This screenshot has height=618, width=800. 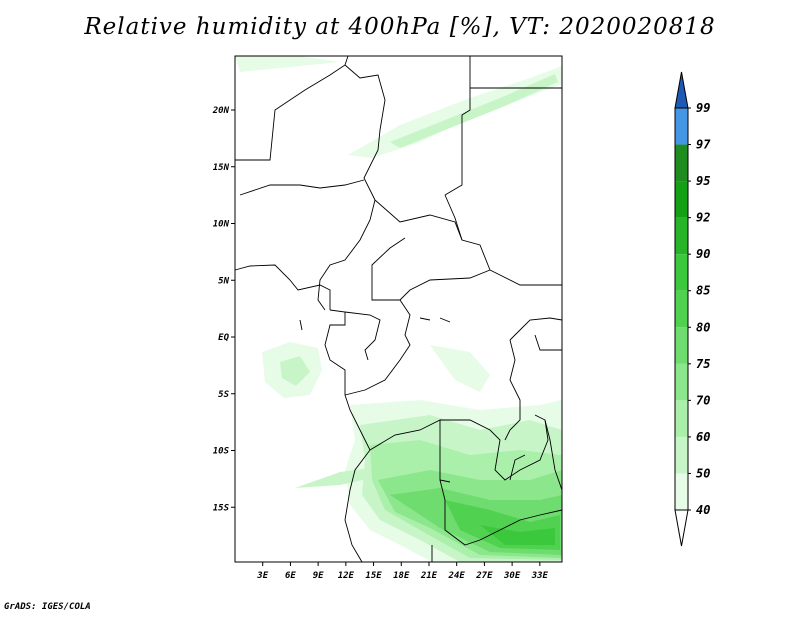 I want to click on humidity-streak-west, so click(x=333, y=478).